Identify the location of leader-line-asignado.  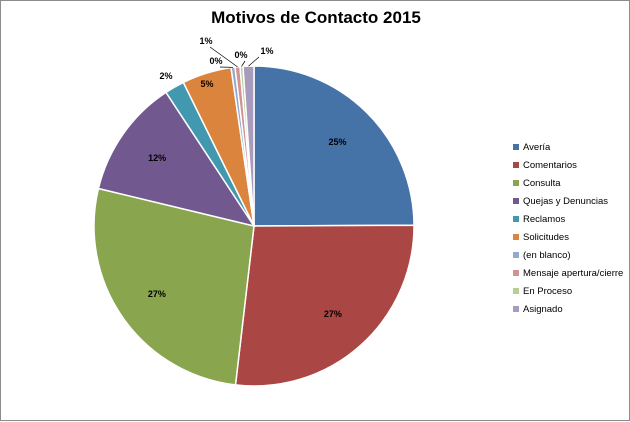
(254, 61).